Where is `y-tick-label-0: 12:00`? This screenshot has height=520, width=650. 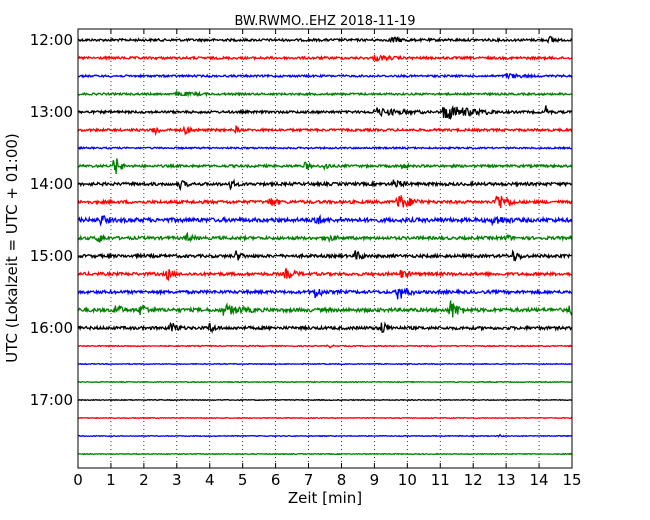
y-tick-label-0: 12:00 is located at coordinates (51, 40).